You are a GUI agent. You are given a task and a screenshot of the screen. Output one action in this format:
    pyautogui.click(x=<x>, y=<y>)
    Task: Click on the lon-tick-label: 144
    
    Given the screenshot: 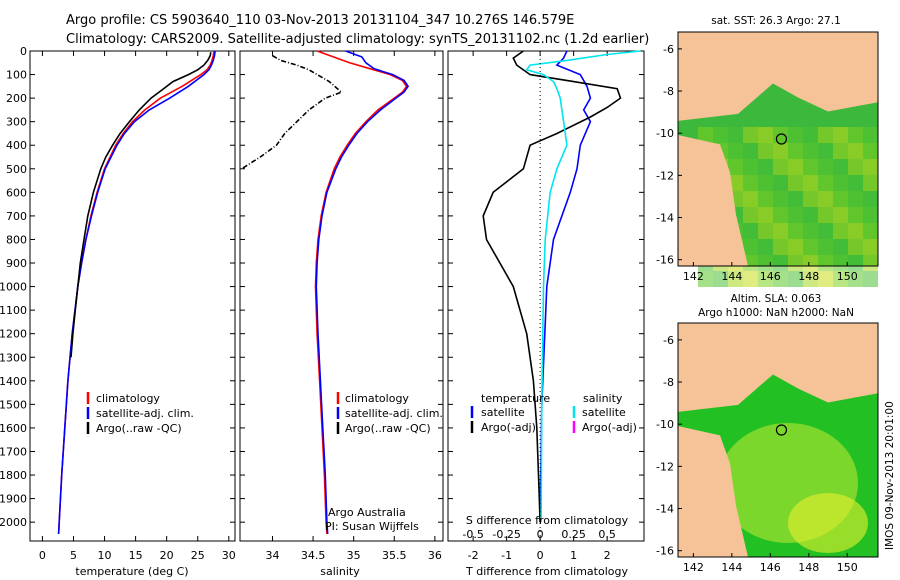 What is the action you would take?
    pyautogui.click(x=731, y=276)
    